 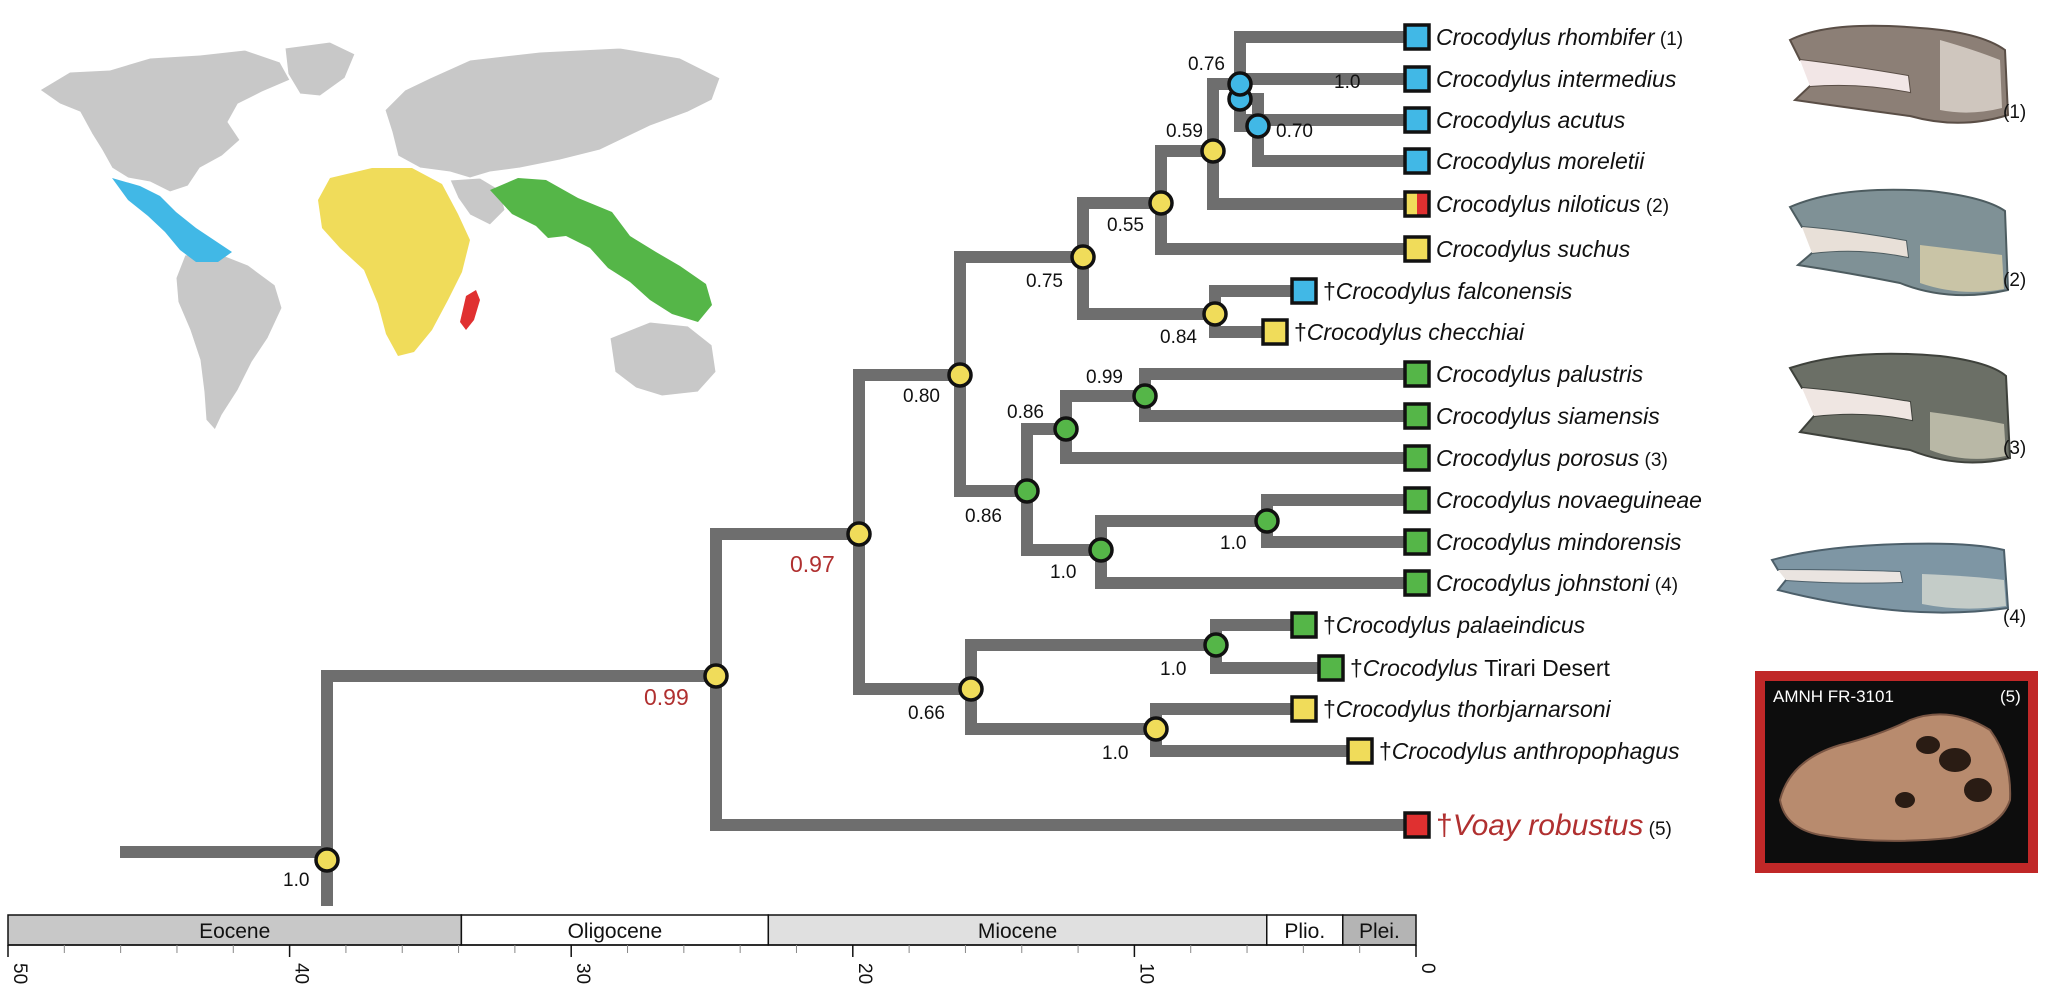 What do you see at coordinates (1569, 500) in the screenshot?
I see `taxon-label-11: Crocodylus novaeguineae` at bounding box center [1569, 500].